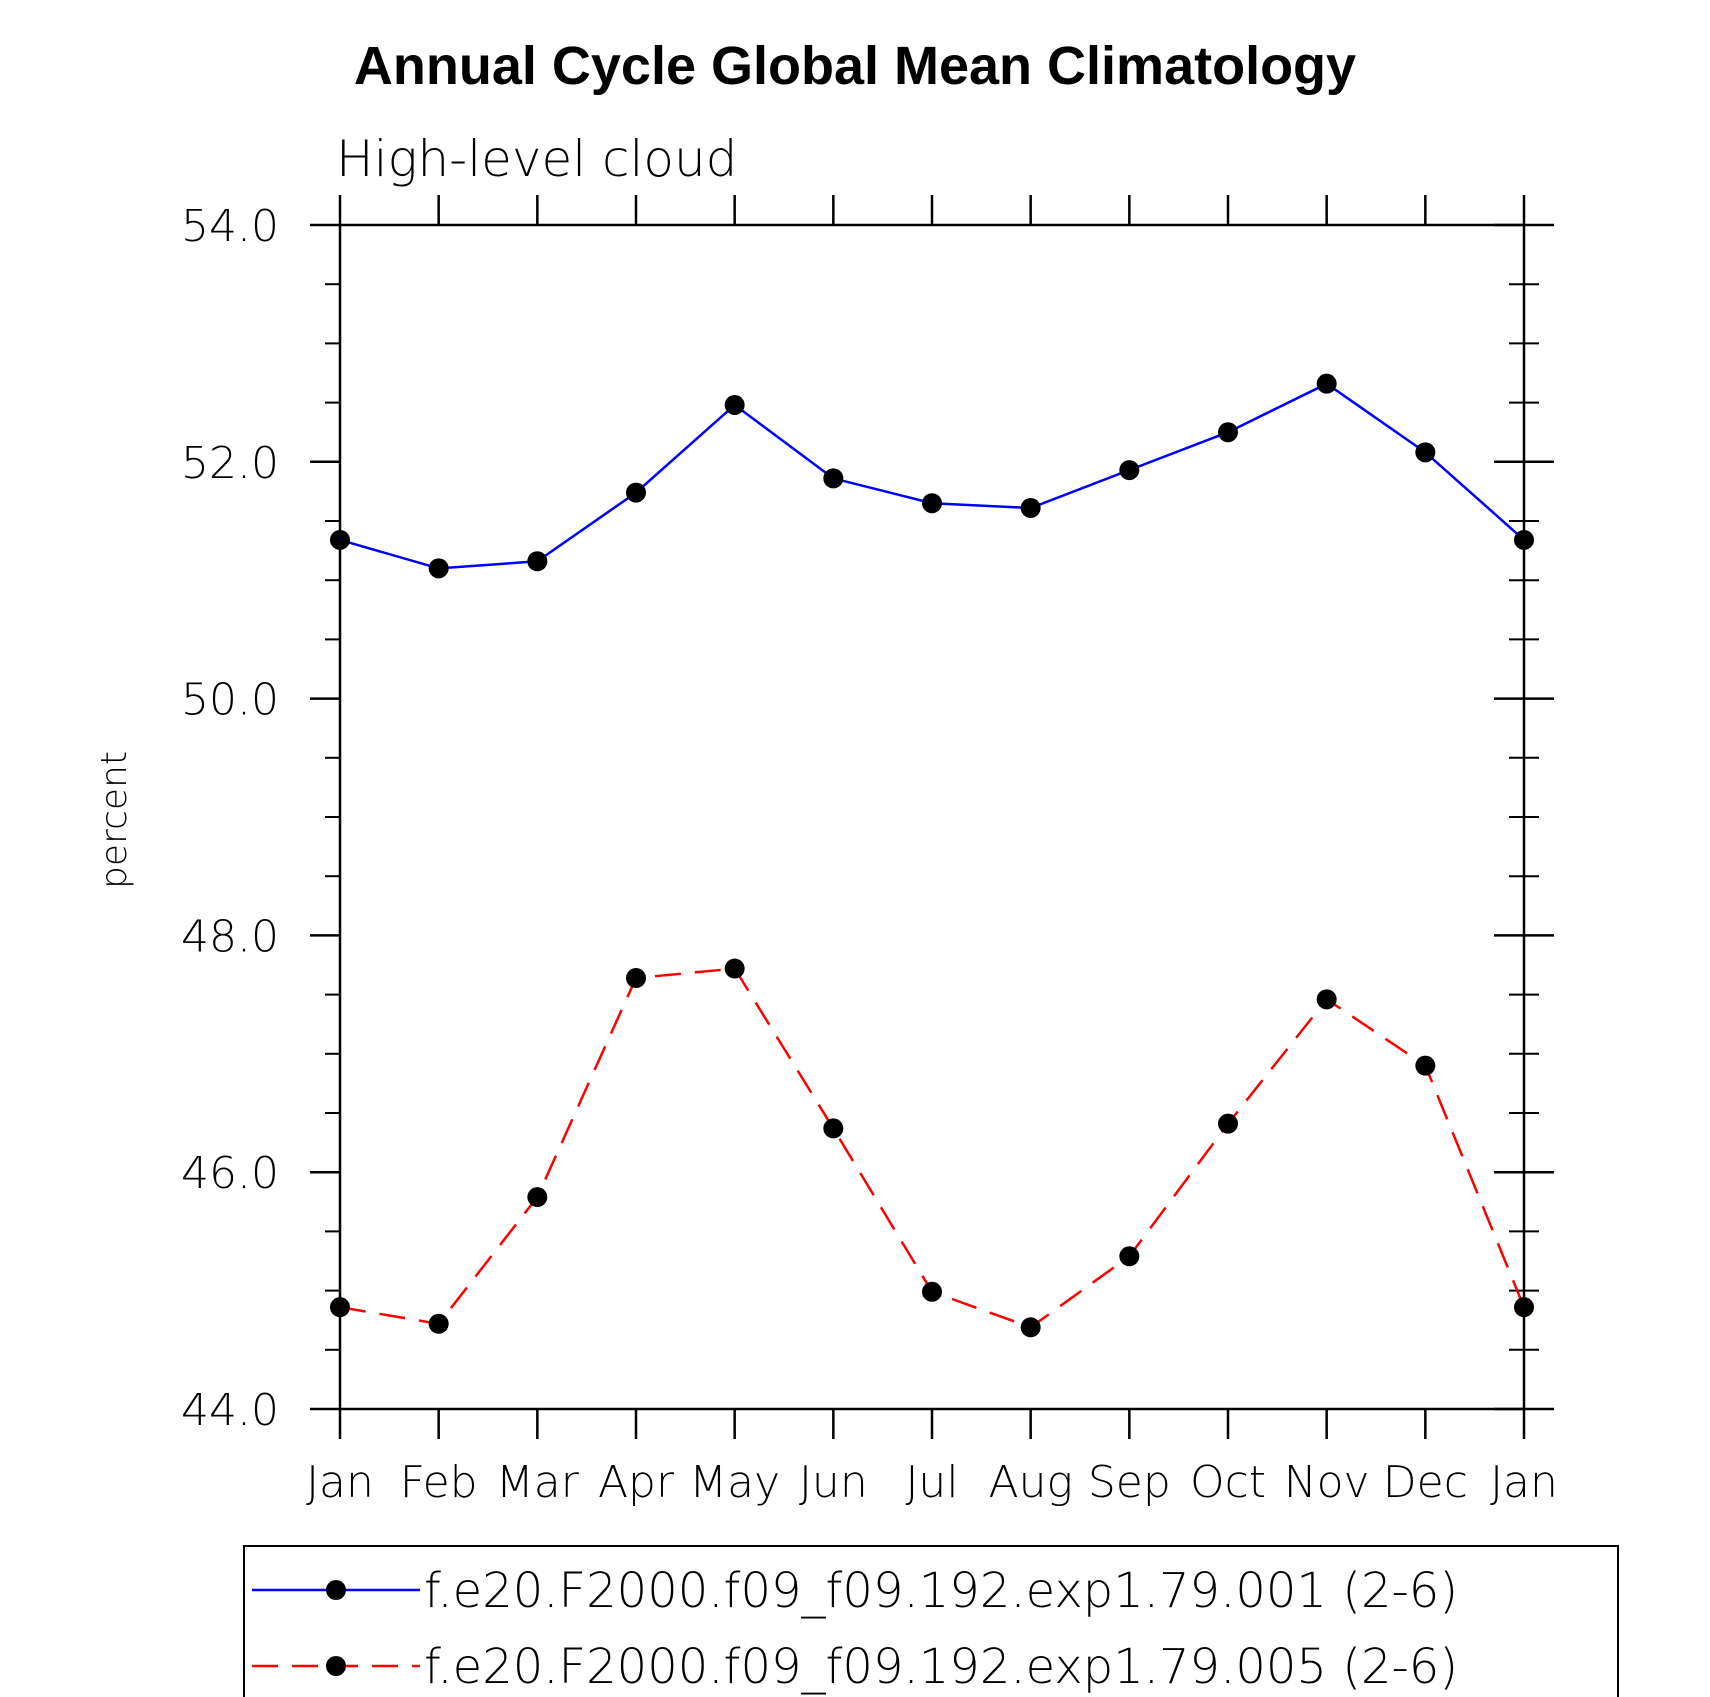 This screenshot has height=1697, width=1710. Describe the element at coordinates (114, 820) in the screenshot. I see `y-axis-label: percent` at that location.